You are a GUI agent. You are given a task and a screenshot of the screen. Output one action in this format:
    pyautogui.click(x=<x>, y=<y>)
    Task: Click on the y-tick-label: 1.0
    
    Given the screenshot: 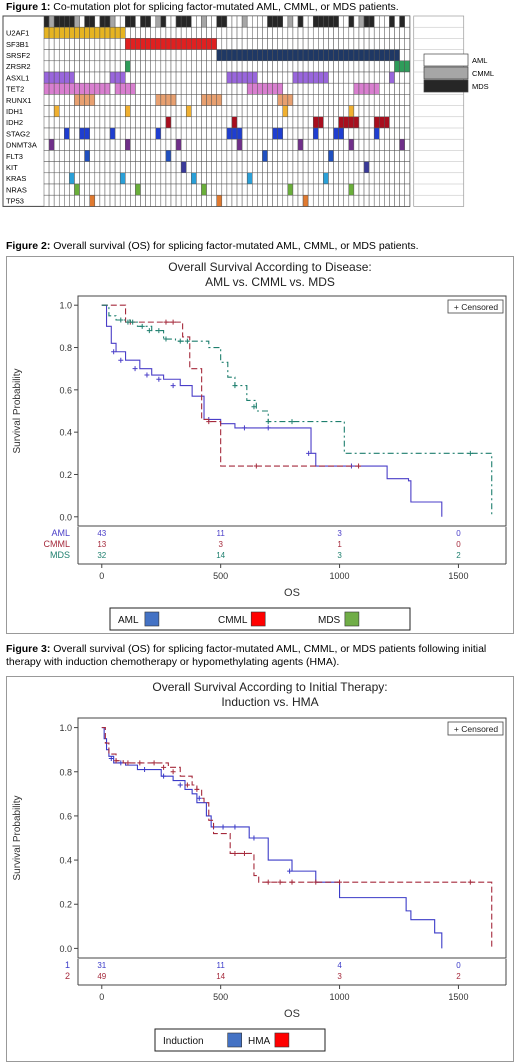 What is the action you would take?
    pyautogui.click(x=65, y=728)
    